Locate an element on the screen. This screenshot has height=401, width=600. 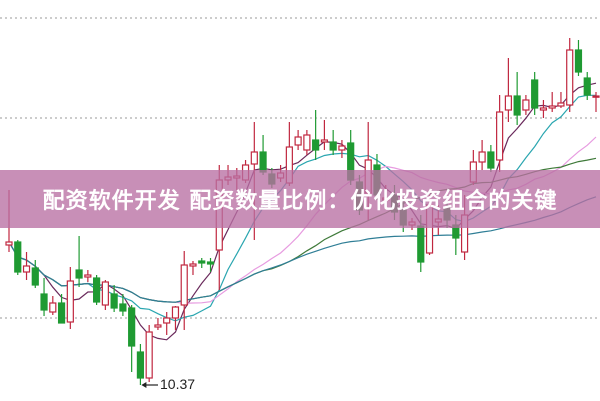
arrow-head-icon is located at coordinates (144, 385).